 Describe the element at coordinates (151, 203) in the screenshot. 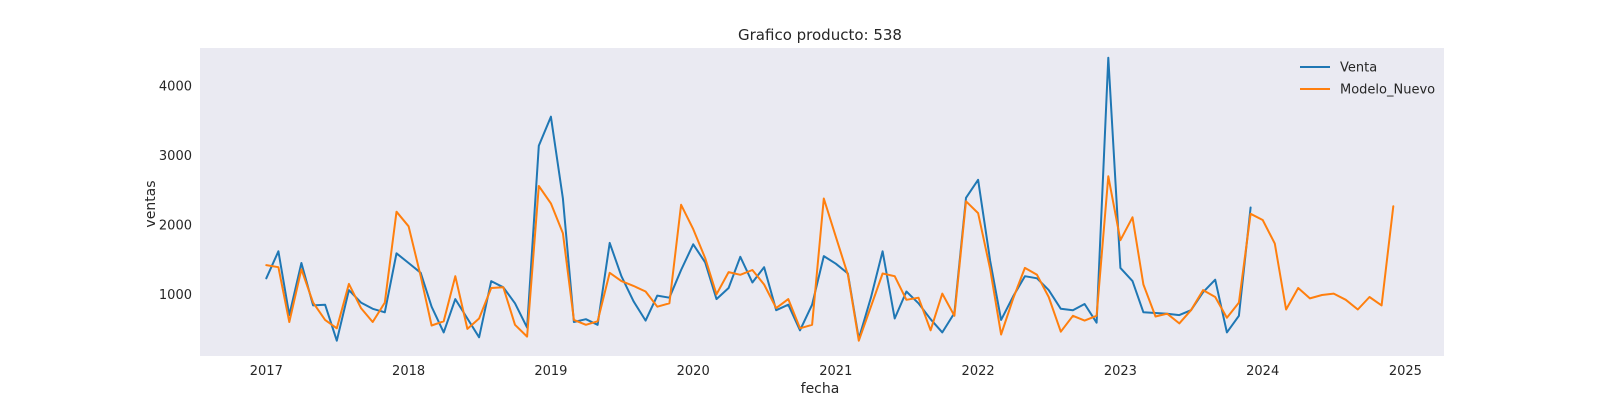

I see `y-axis-label: ventas` at that location.